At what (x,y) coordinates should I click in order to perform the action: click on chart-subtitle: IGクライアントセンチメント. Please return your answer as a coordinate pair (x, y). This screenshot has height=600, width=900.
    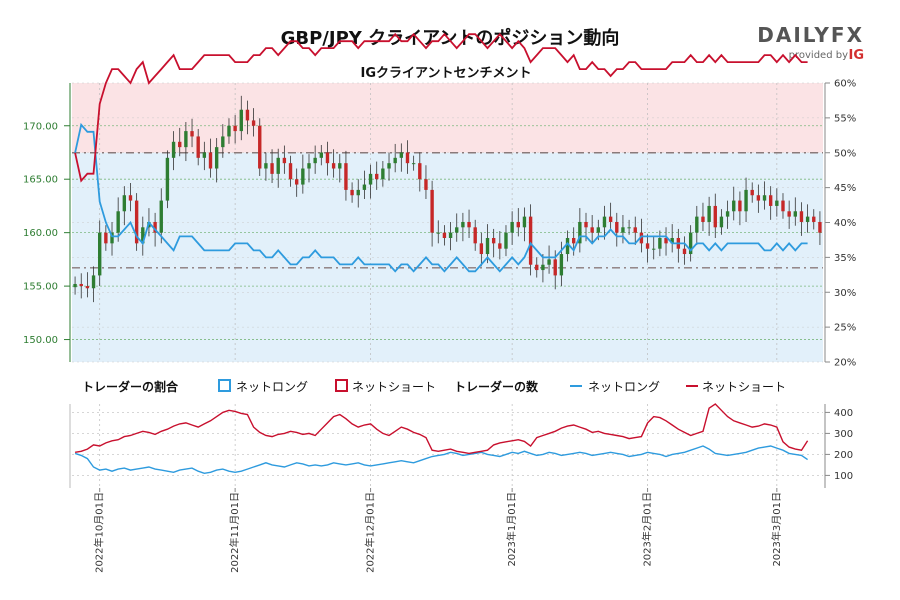
    Looking at the image, I should click on (446, 73).